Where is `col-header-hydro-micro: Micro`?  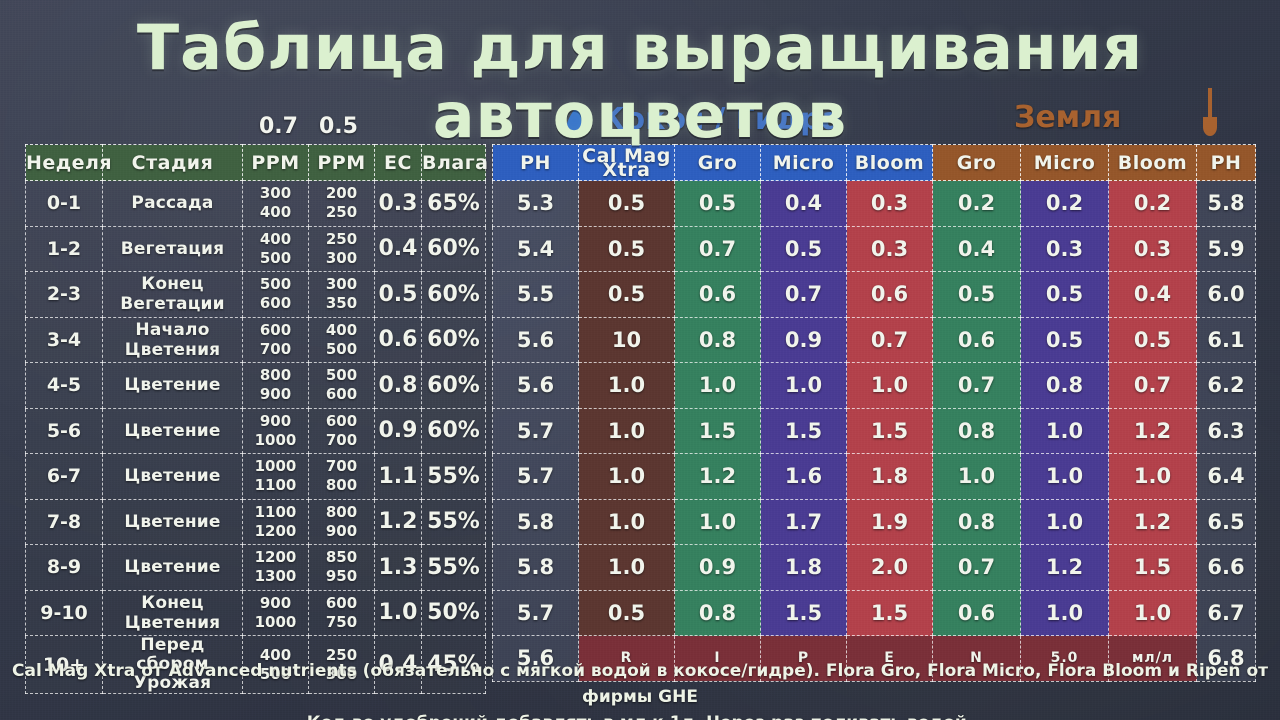
col-header-hydro-micro: Micro is located at coordinates (803, 162).